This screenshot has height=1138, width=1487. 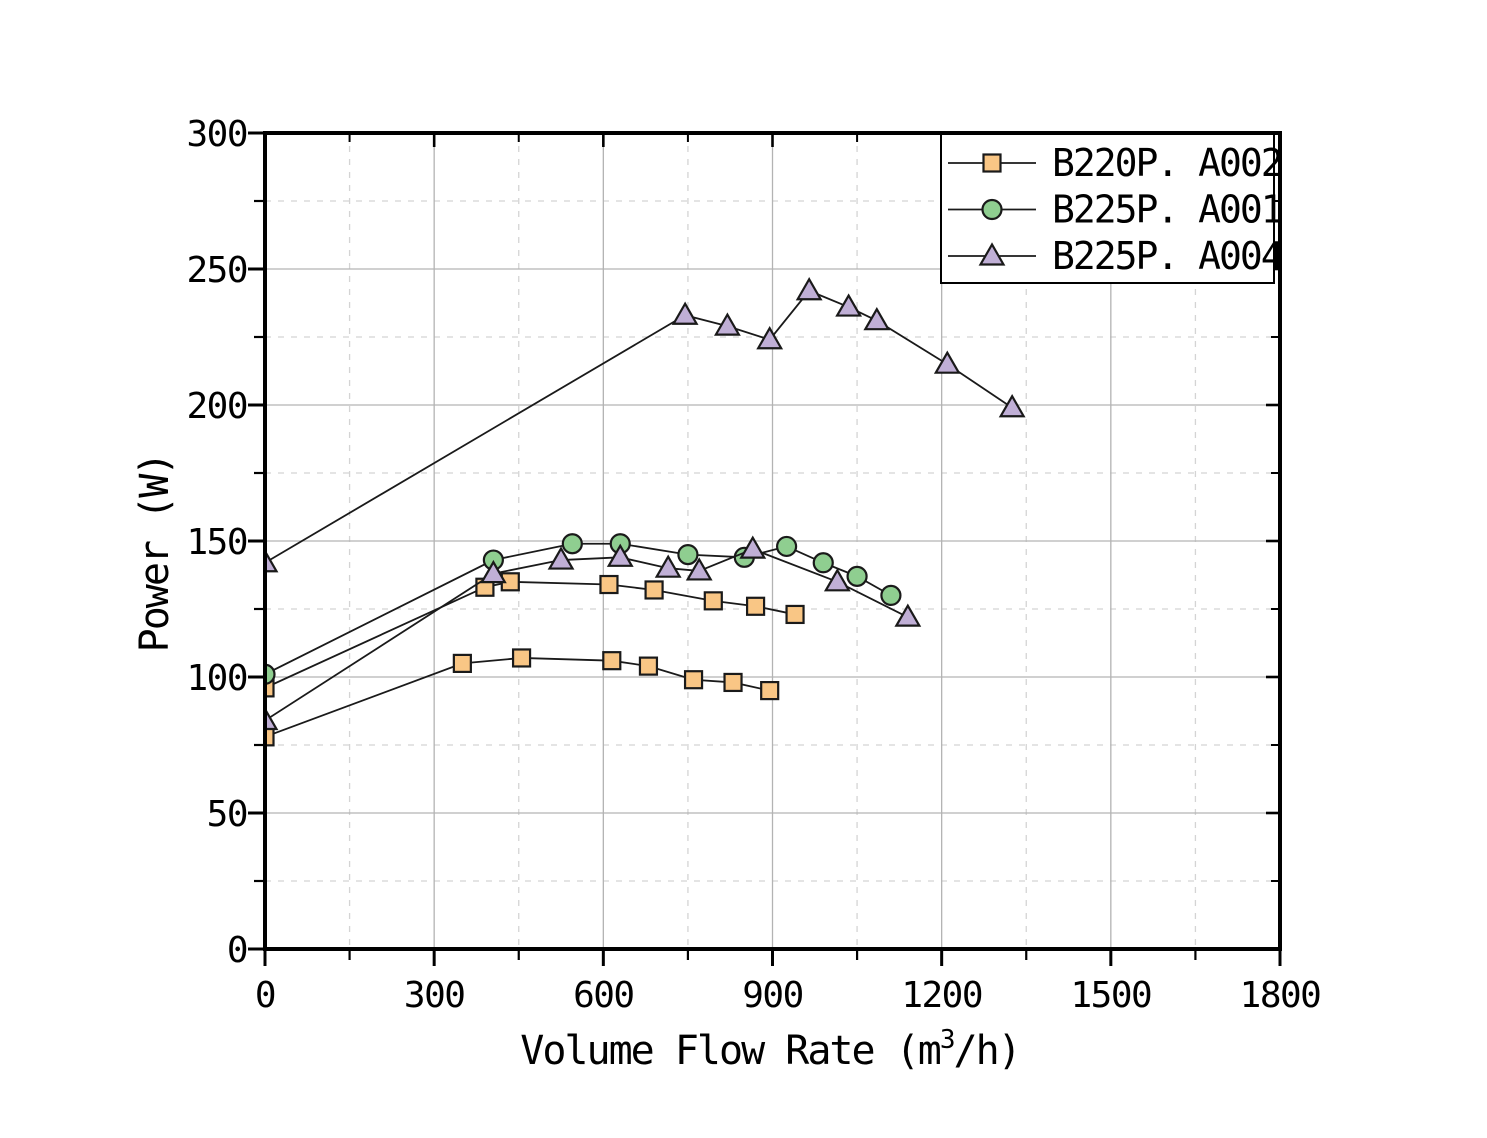 What do you see at coordinates (216, 134) in the screenshot?
I see `y-tick-label: 300` at bounding box center [216, 134].